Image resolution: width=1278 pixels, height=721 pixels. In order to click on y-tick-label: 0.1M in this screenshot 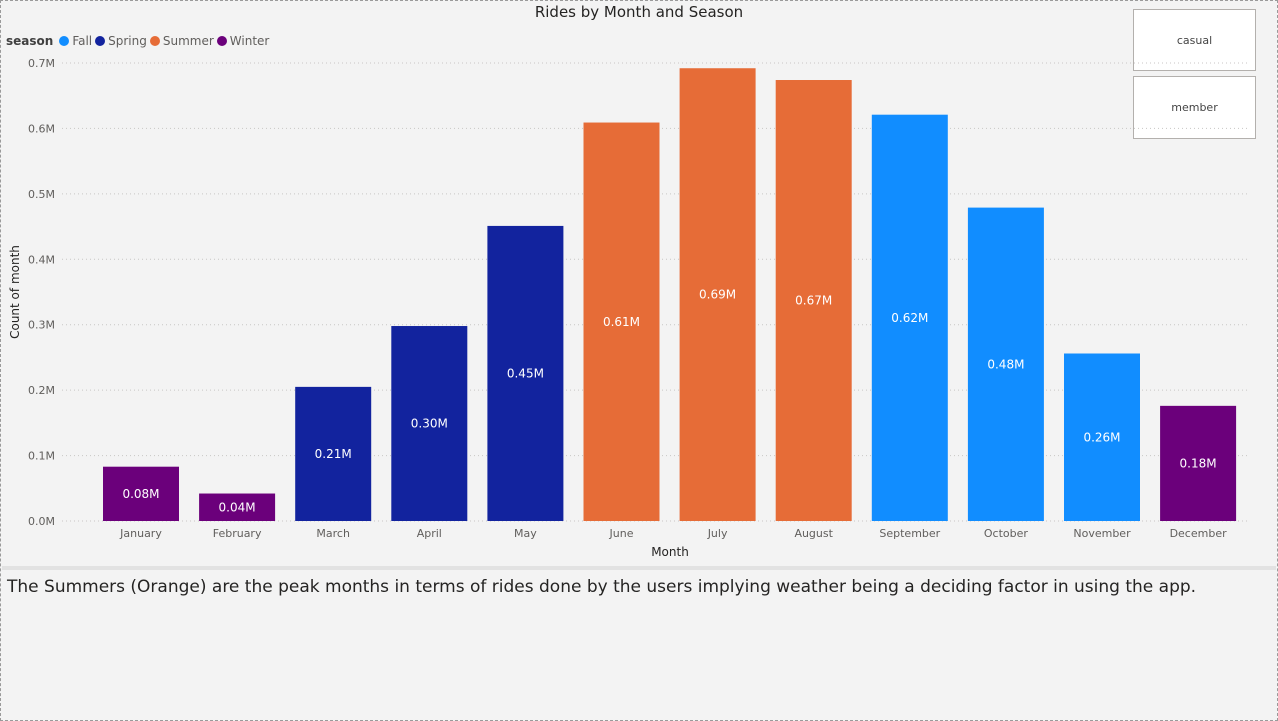, I will do `click(41, 456)`.